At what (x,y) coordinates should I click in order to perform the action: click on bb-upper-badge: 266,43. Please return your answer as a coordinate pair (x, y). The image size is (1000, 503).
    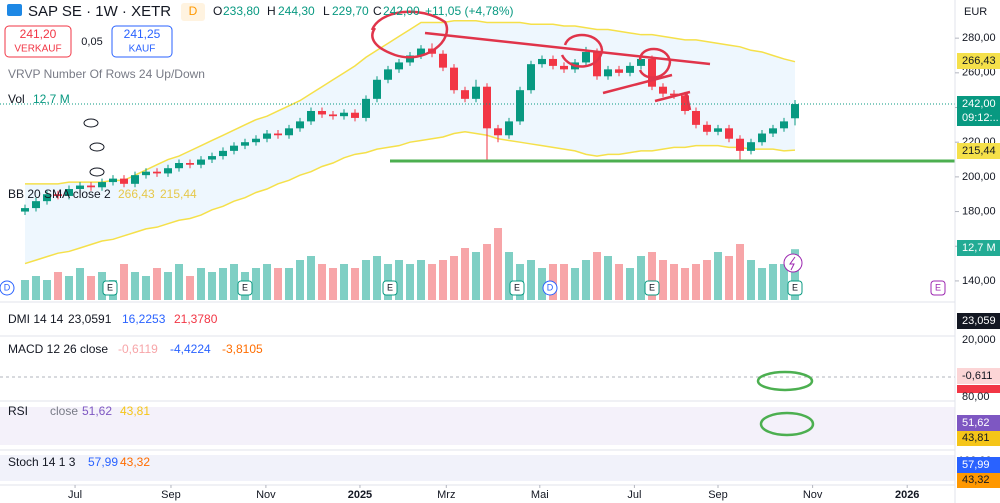
    Looking at the image, I should click on (979, 61).